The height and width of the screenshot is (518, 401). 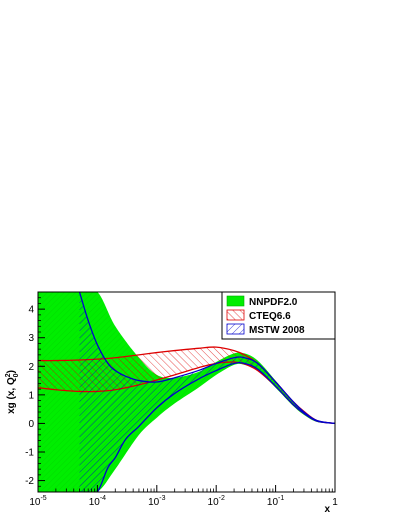 What do you see at coordinates (235, 301) in the screenshot?
I see `legend-swatch-nnpdf` at bounding box center [235, 301].